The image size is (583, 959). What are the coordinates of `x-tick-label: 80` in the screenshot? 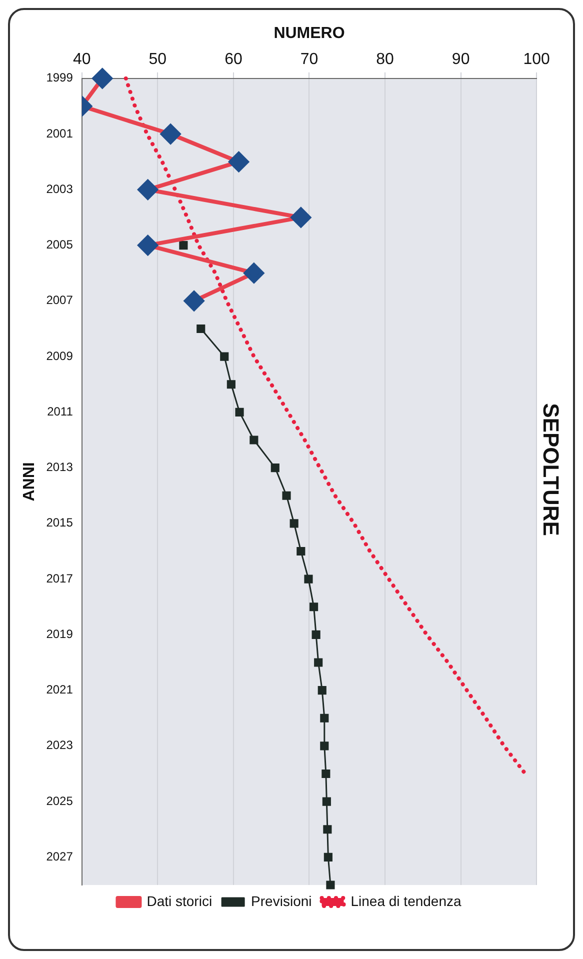 It's located at (385, 59).